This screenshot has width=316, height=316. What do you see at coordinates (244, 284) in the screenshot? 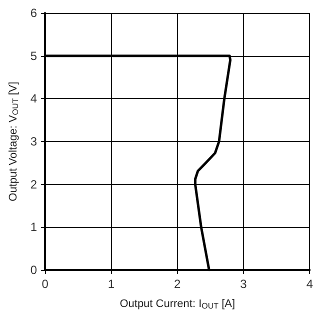
I see `x-tick-label: 3` at bounding box center [244, 284].